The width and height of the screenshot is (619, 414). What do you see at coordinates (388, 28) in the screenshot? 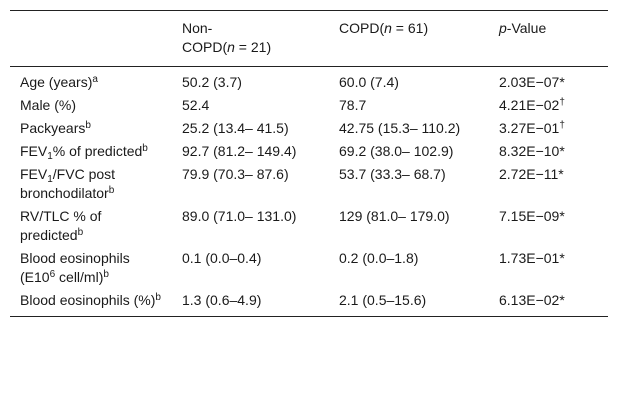
I see `header-copd-n: n` at bounding box center [388, 28].